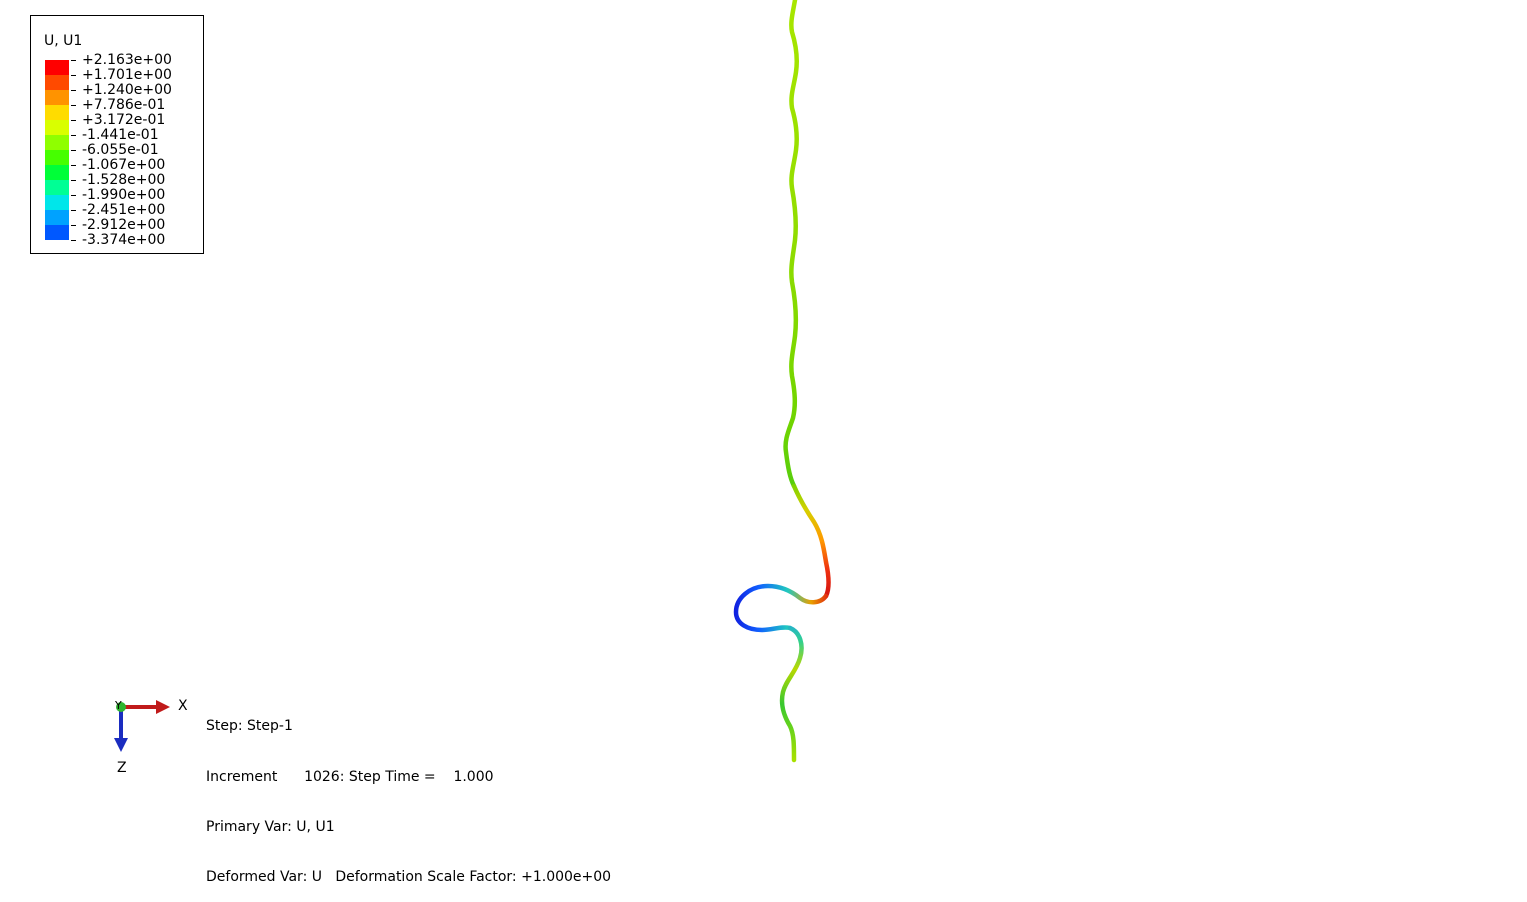 The image size is (1527, 902). What do you see at coordinates (270, 826) in the screenshot?
I see `primary-var-line: Primary Var: U, U1` at bounding box center [270, 826].